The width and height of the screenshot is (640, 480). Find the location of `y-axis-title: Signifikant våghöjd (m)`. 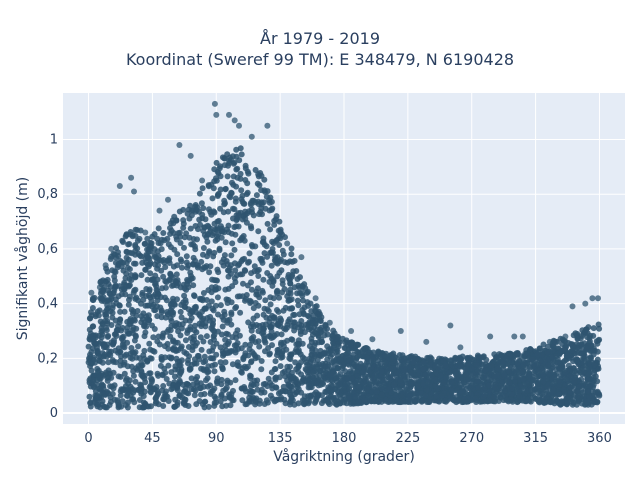

y-axis-title: Signifikant våghöjd (m) is located at coordinates (22, 258).